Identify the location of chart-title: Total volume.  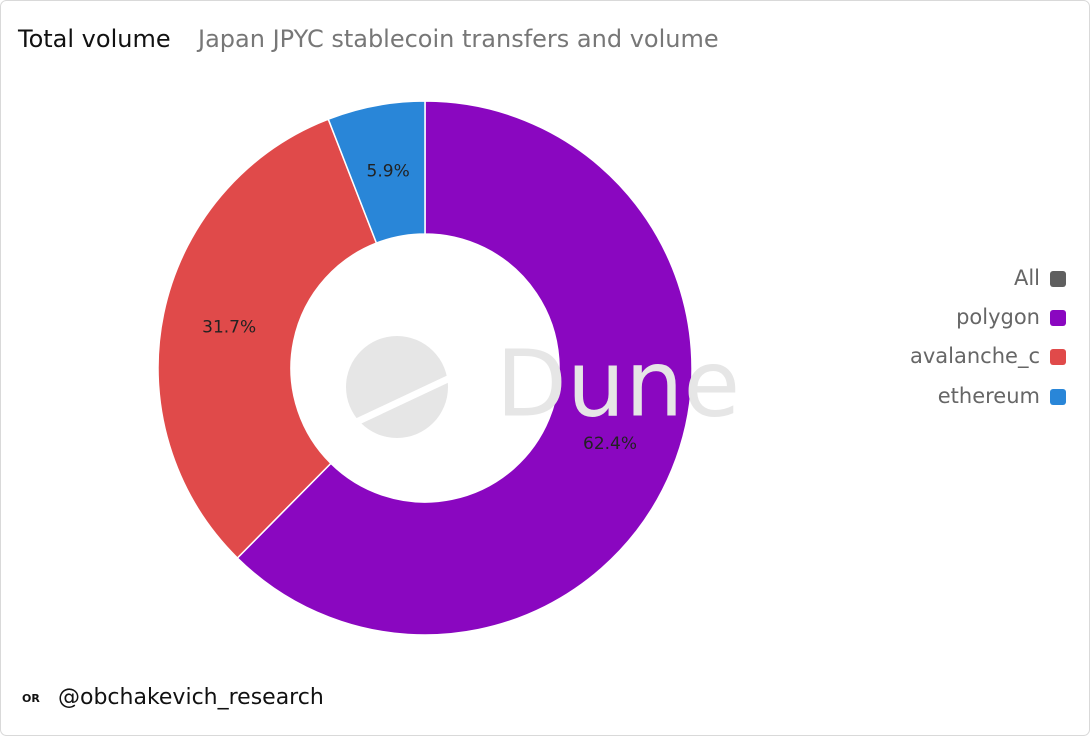
(94, 39).